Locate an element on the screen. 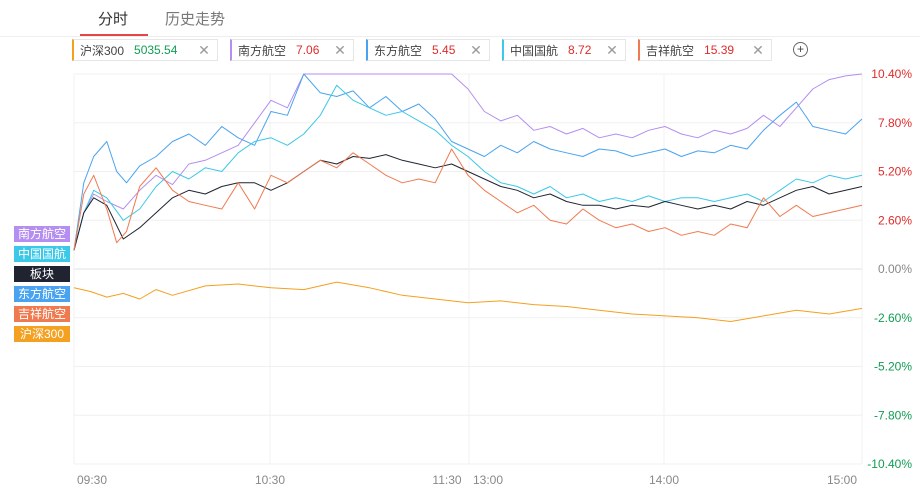  legend-item: 南方航空 is located at coordinates (42, 234).